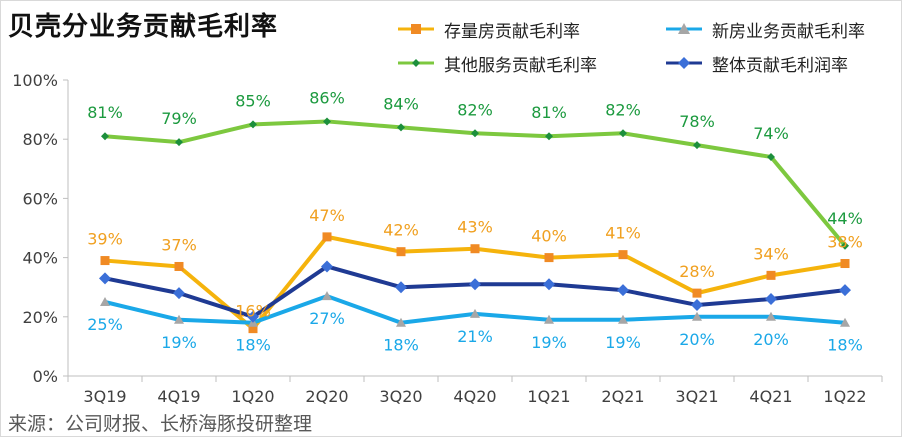  I want to click on legend-swatch-other, so click(416, 63).